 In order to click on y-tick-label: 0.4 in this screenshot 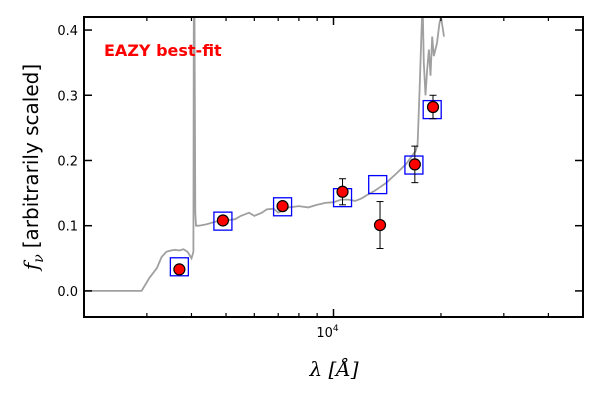, I will do `click(67, 31)`.